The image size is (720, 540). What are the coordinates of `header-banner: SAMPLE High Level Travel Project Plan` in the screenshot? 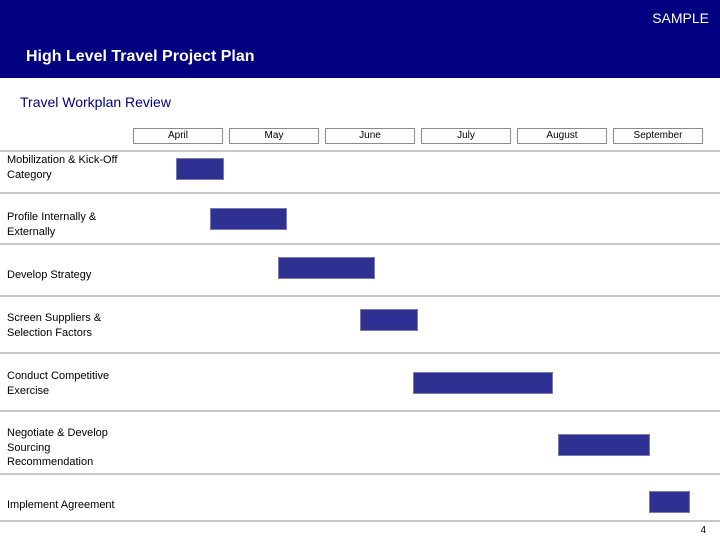 It's located at (360, 39).